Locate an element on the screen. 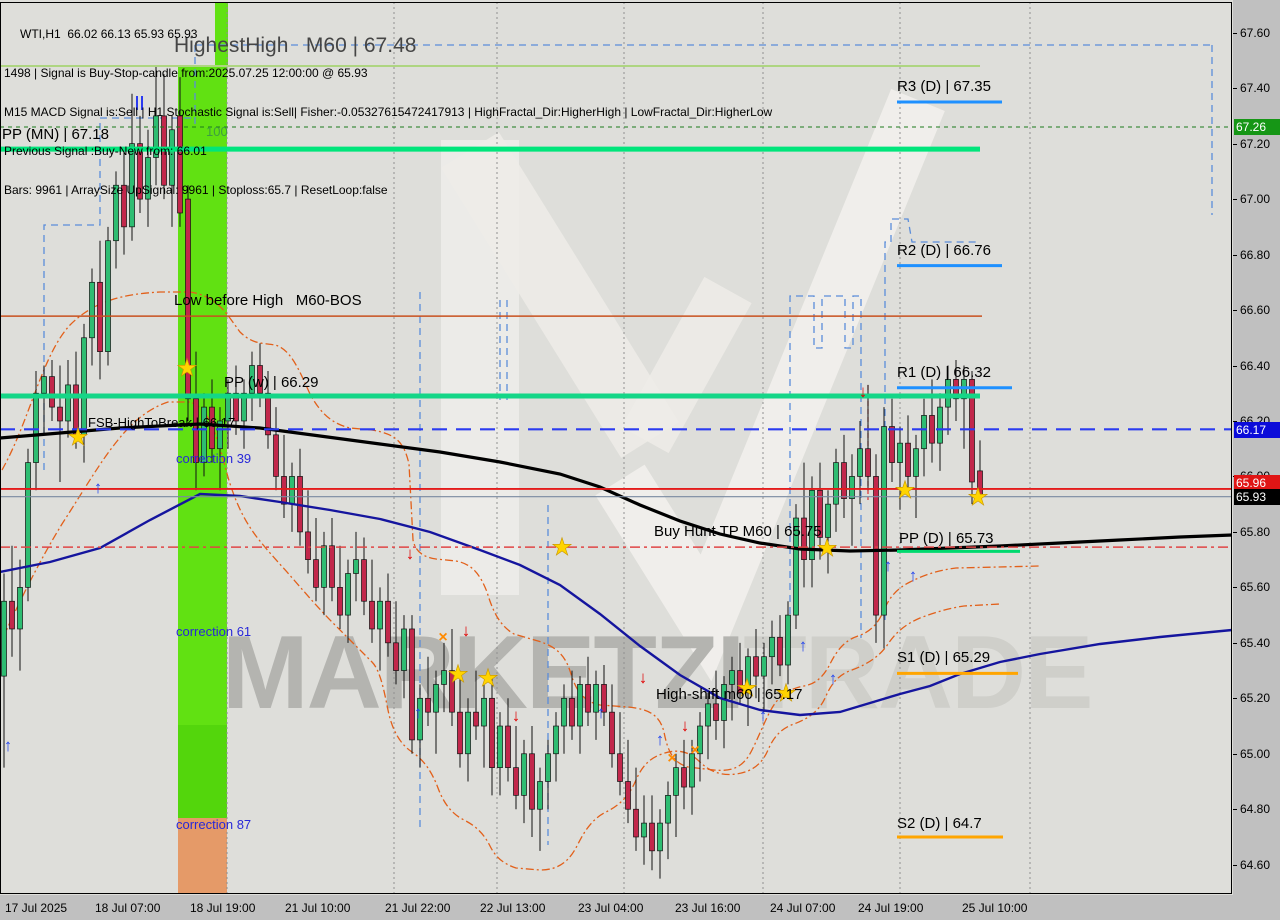 The width and height of the screenshot is (1280, 920). low-before-high-label: Low before High M60-BOS is located at coordinates (268, 300).